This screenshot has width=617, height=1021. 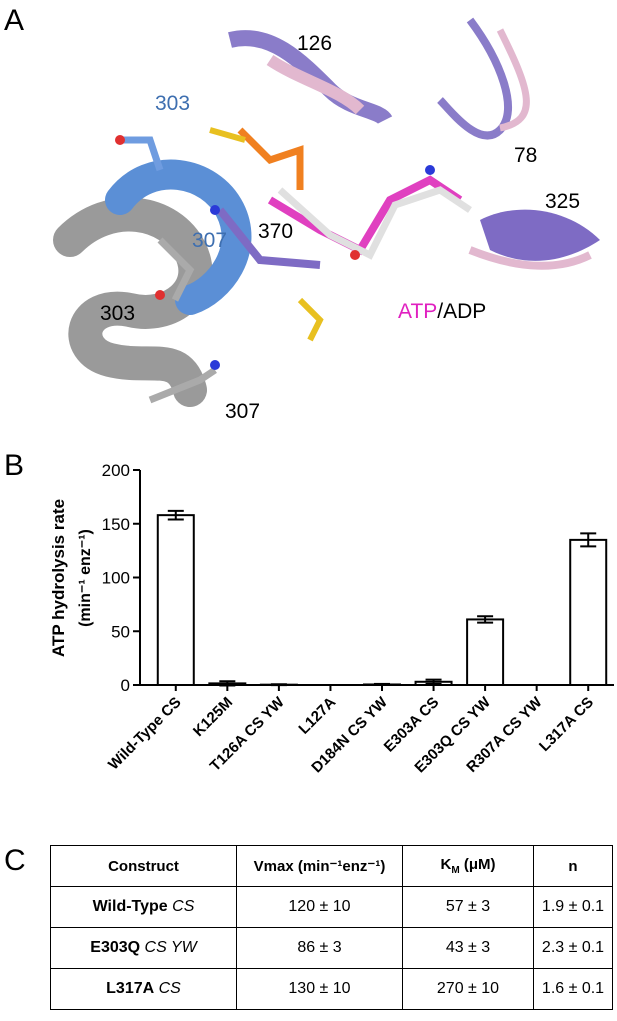 I want to click on y-tick-label: 50, so click(x=120, y=631).